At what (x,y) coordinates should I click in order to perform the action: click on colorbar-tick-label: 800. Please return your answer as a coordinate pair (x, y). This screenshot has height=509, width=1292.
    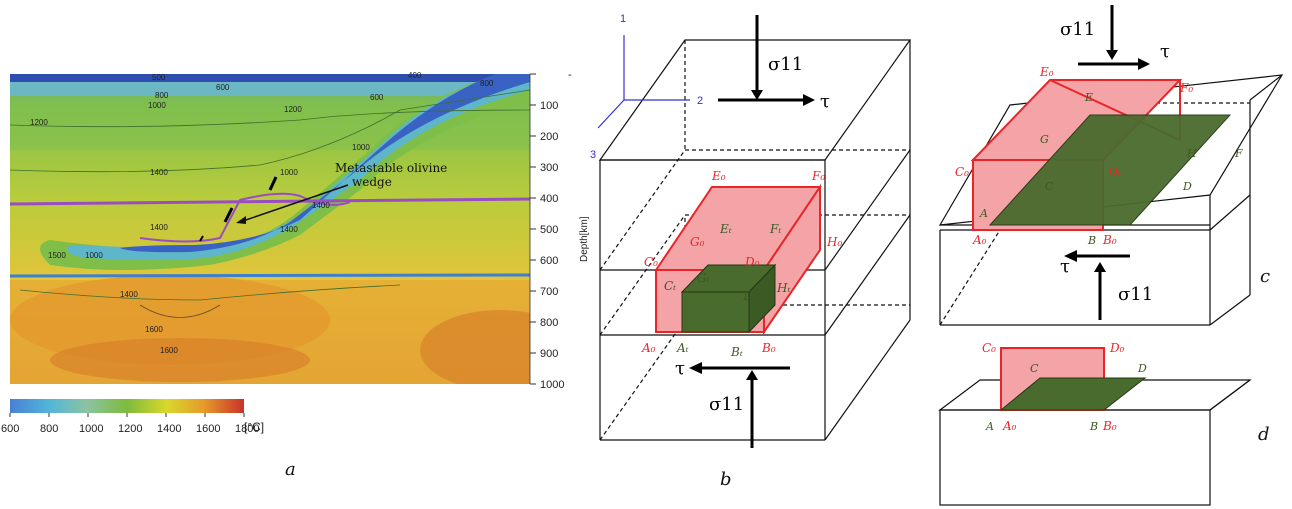
    Looking at the image, I should click on (49, 429).